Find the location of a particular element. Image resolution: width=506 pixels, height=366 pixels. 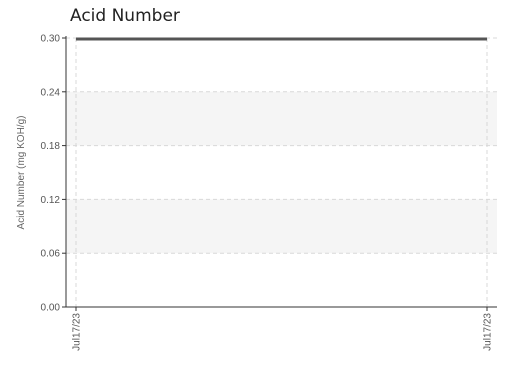

chart-title: Acid Number is located at coordinates (125, 16).